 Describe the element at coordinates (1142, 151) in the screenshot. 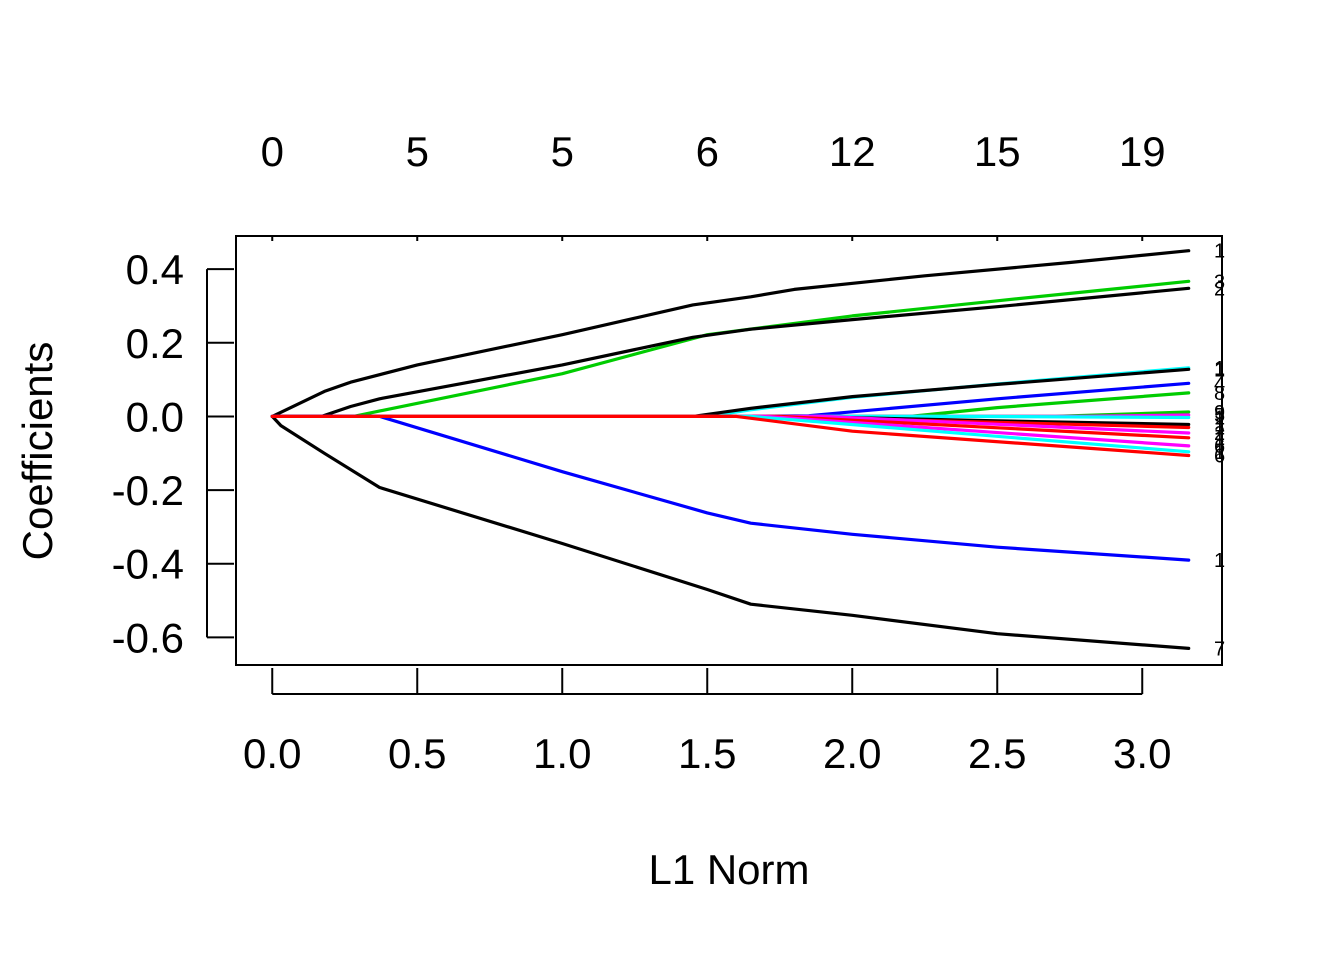

I see `top-tick-label: 19` at that location.